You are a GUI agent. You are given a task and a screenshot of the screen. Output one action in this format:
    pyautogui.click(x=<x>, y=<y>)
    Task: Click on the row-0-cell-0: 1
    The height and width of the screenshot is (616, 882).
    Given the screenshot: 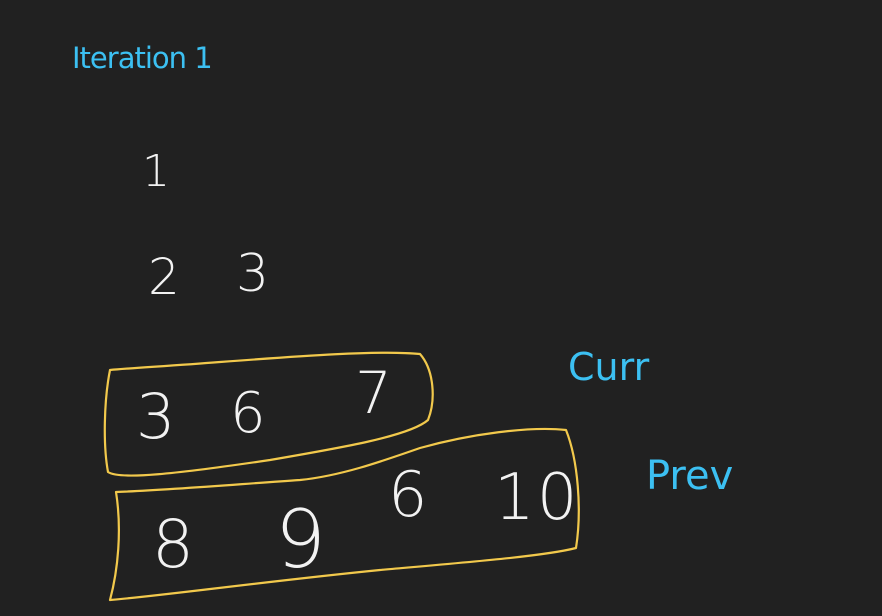 What is the action you would take?
    pyautogui.click(x=156, y=171)
    